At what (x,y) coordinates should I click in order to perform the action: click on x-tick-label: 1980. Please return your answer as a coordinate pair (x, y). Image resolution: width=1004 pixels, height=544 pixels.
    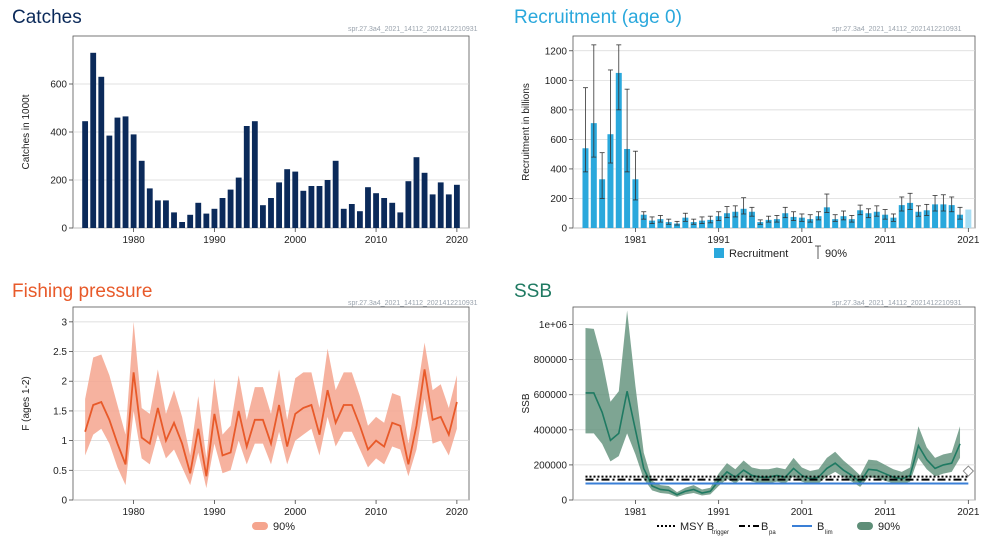
    Looking at the image, I should click on (133, 512).